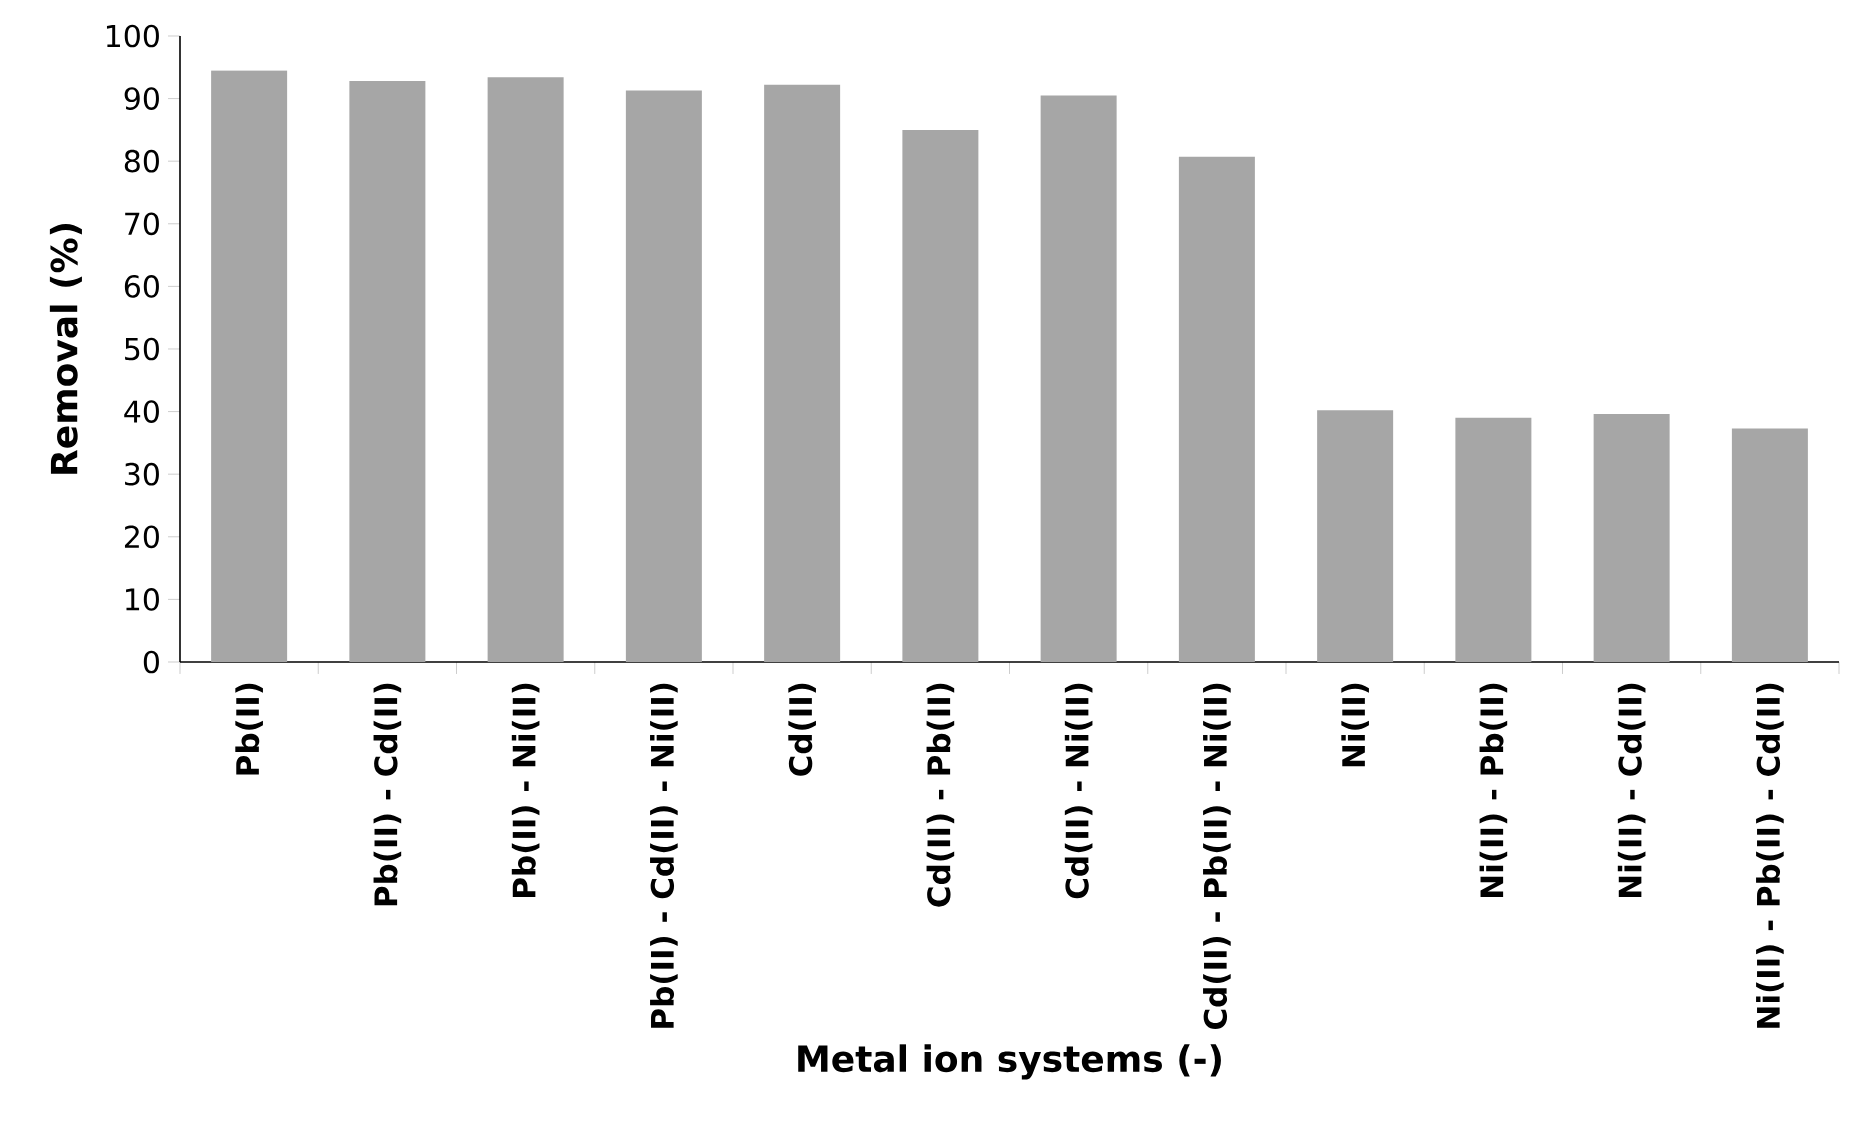 The height and width of the screenshot is (1143, 1860). Describe the element at coordinates (65, 349) in the screenshot. I see `y-axis-title: Removal (%)` at that location.